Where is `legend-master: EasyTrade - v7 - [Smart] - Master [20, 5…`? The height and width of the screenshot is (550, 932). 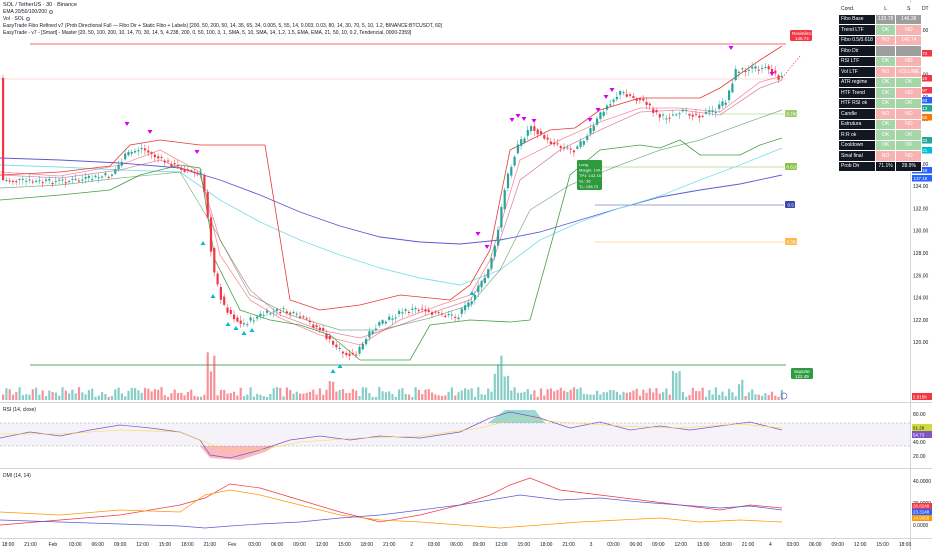 legend-master: EasyTrade - v7 - [Smart] - Master [20, 5… is located at coordinates (207, 33).